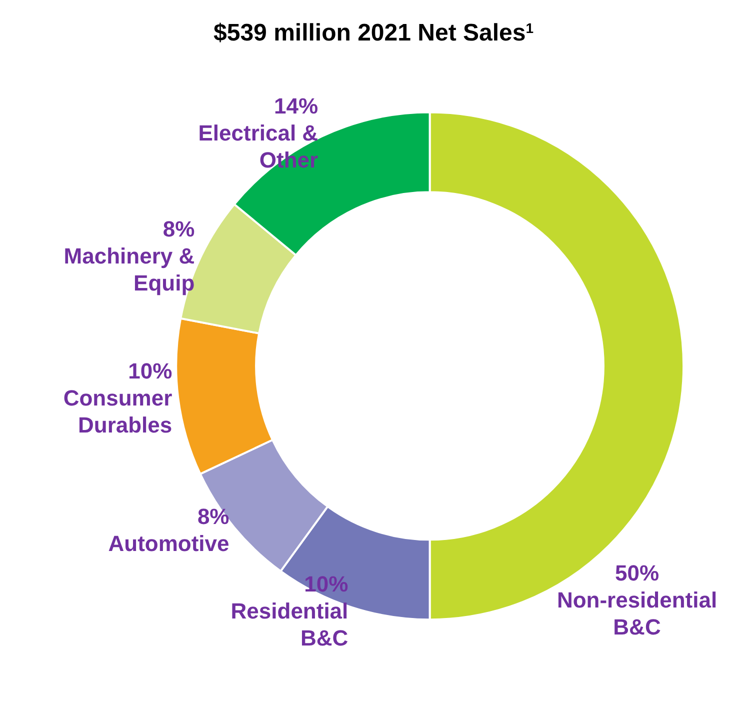 The image size is (747, 711). I want to click on slice-label: Consumer Durables, so click(118, 412).